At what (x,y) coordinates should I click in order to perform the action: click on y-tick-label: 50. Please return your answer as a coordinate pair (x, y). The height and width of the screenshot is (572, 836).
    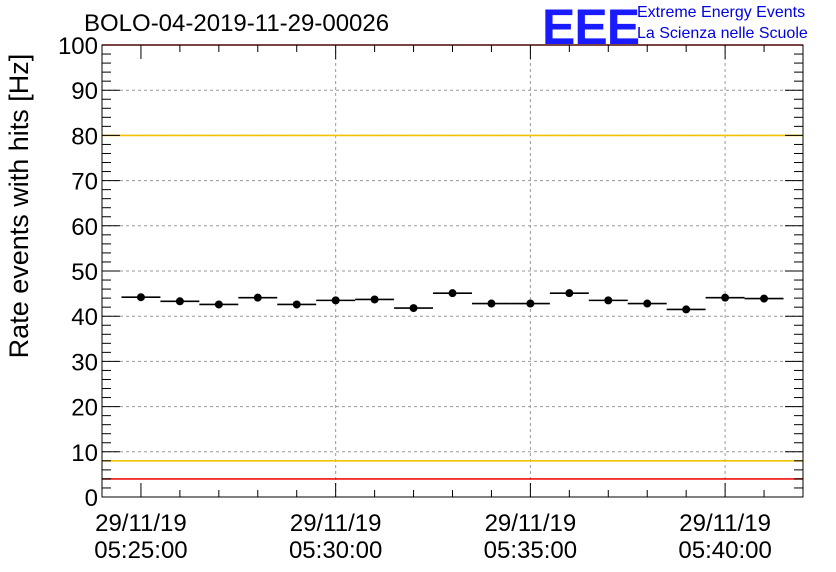
    Looking at the image, I should click on (84, 272).